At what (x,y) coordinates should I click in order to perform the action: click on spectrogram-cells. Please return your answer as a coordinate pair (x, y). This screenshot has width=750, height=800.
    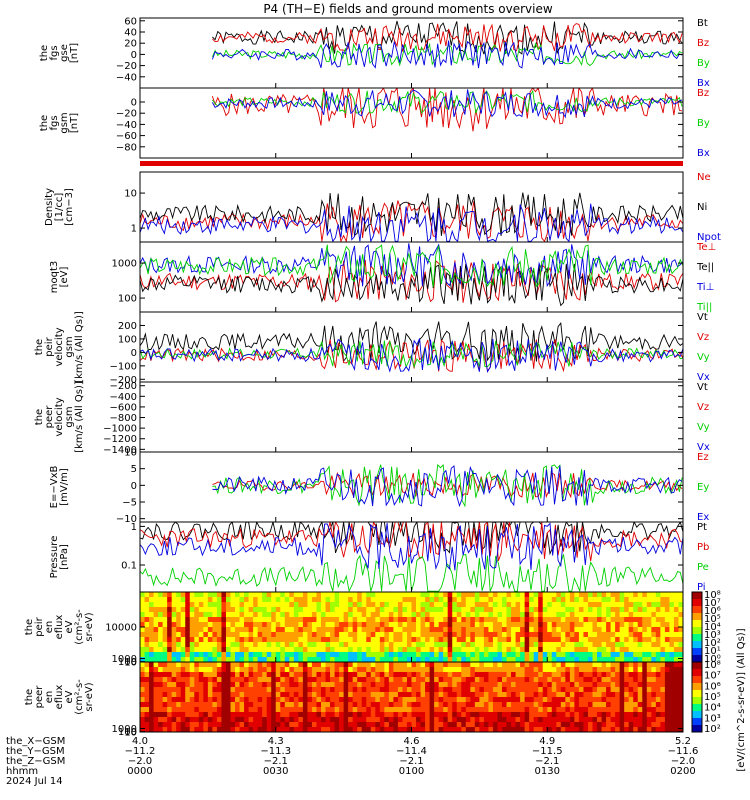
    Looking at the image, I should click on (411, 697).